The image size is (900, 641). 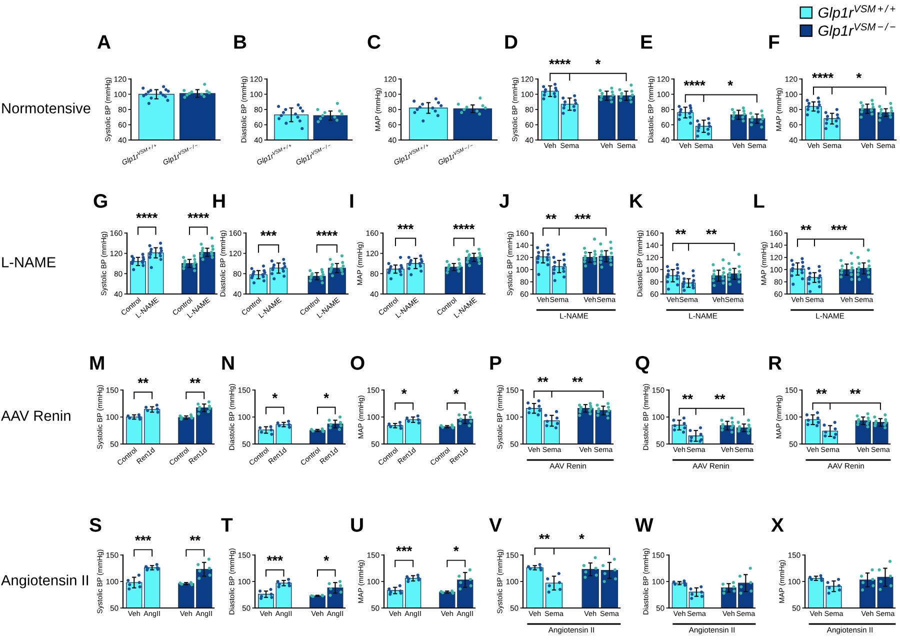 What do you see at coordinates (496, 363) in the screenshot?
I see `chart-title: P` at bounding box center [496, 363].